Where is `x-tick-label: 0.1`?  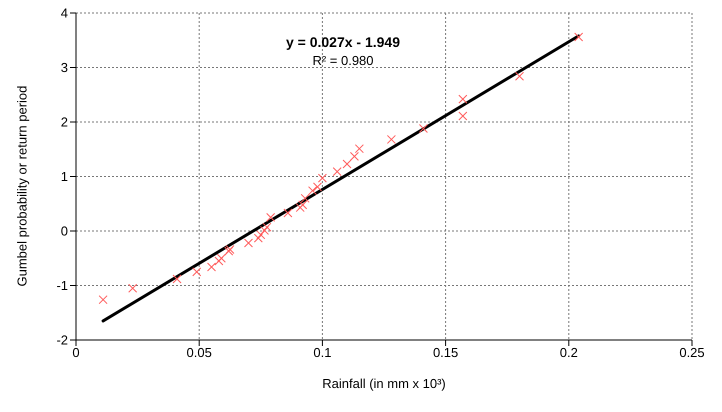 x-tick-label: 0.1 is located at coordinates (322, 352).